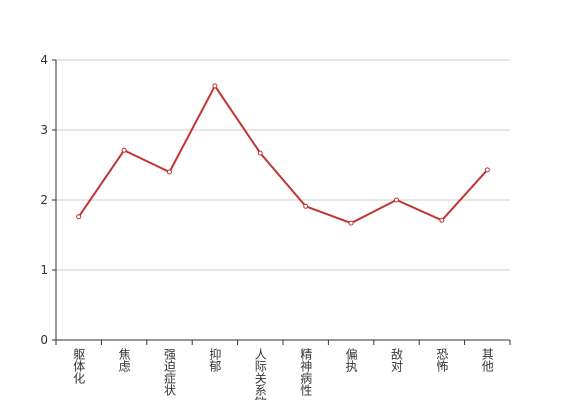 The image size is (567, 400). Describe the element at coordinates (306, 372) in the screenshot. I see `x-tick-label: 精神病性` at that location.